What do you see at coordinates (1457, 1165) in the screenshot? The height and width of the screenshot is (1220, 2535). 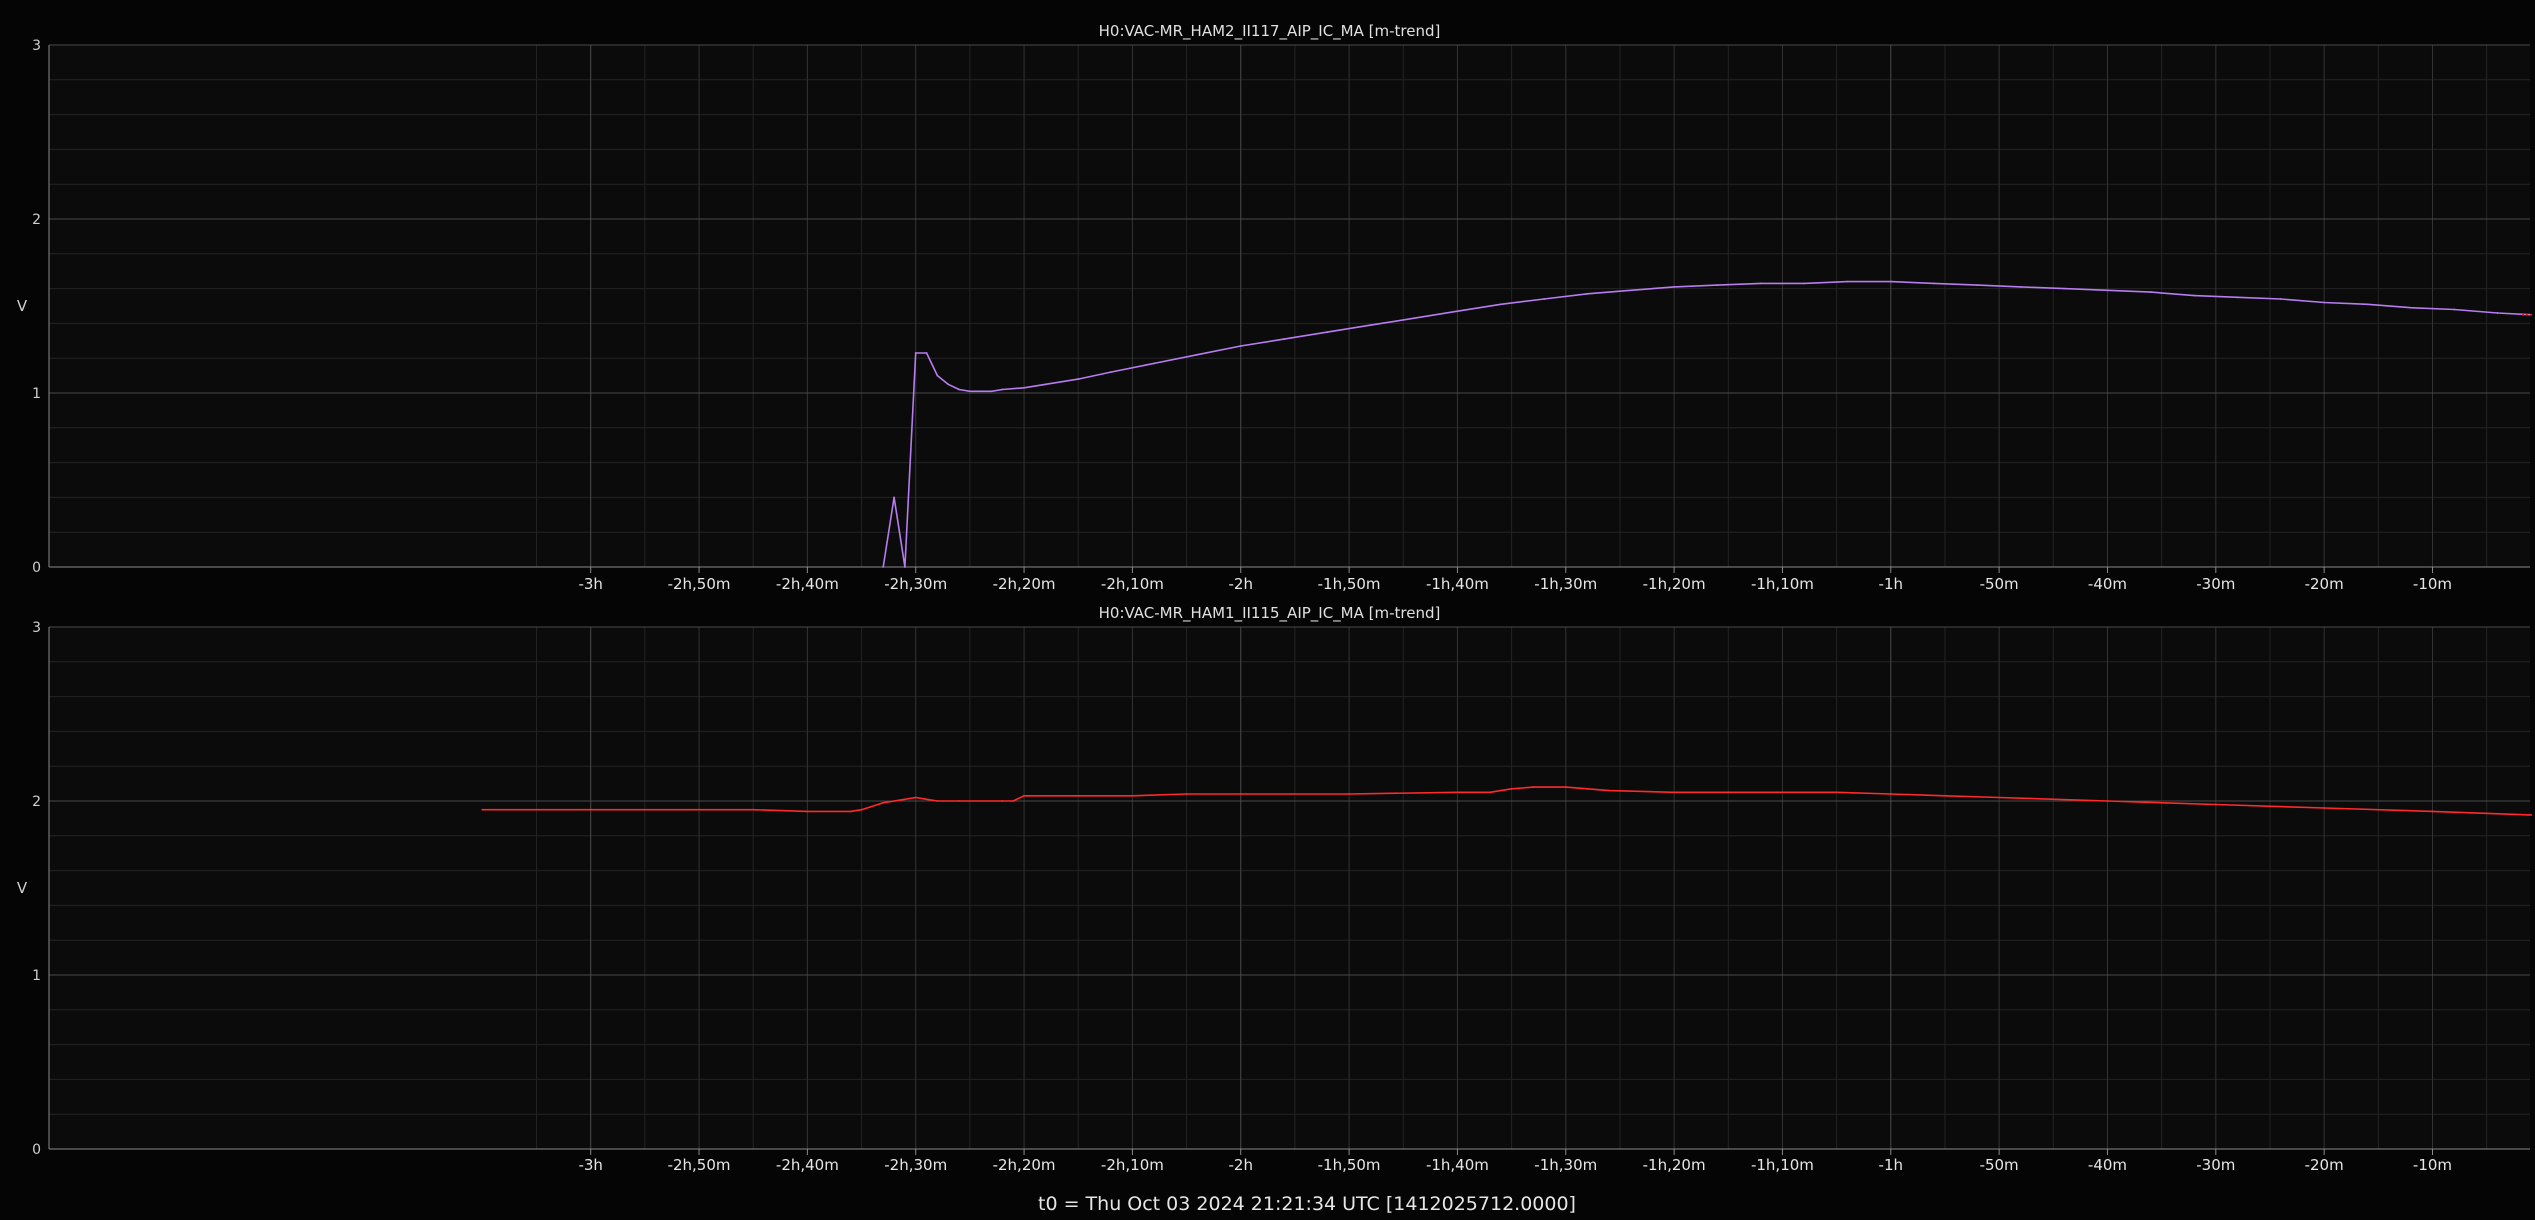 I see `x-tick-label: -1h,40m` at bounding box center [1457, 1165].